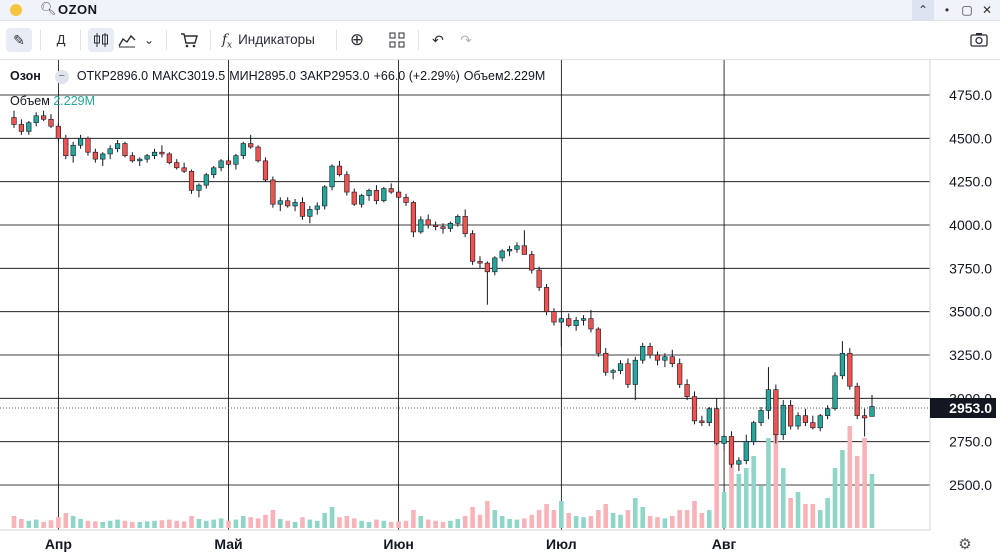 The height and width of the screenshot is (558, 1000). What do you see at coordinates (397, 40) in the screenshot?
I see `layout-grid-icon` at bounding box center [397, 40].